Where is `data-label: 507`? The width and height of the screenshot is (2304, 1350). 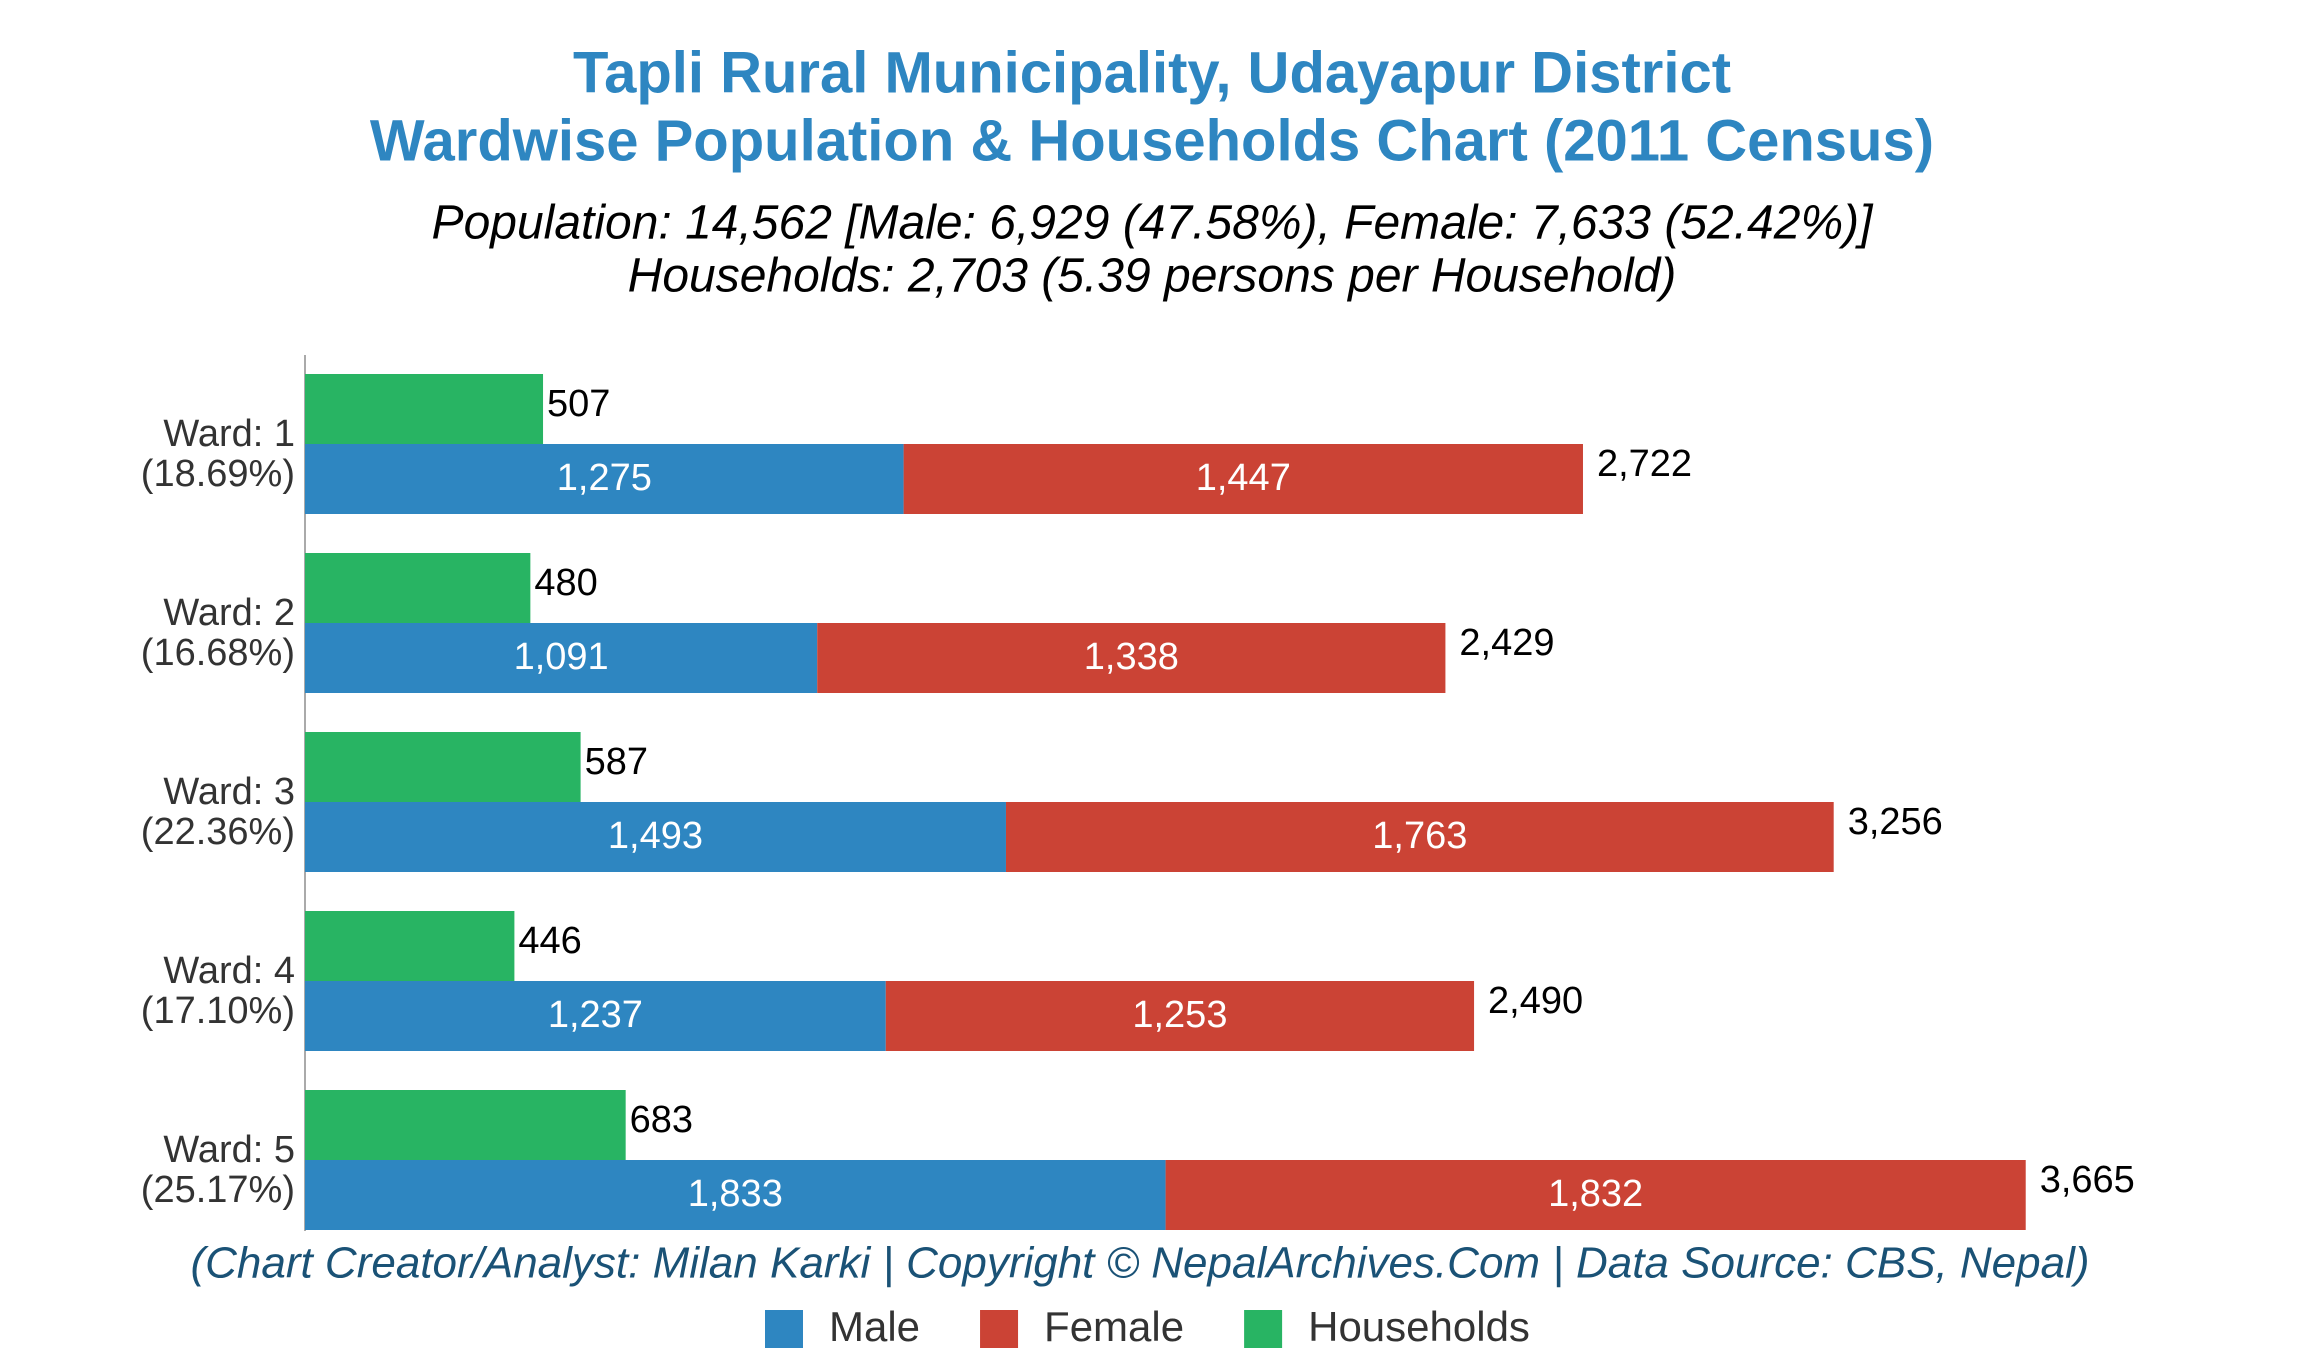
data-label: 507 is located at coordinates (578, 404).